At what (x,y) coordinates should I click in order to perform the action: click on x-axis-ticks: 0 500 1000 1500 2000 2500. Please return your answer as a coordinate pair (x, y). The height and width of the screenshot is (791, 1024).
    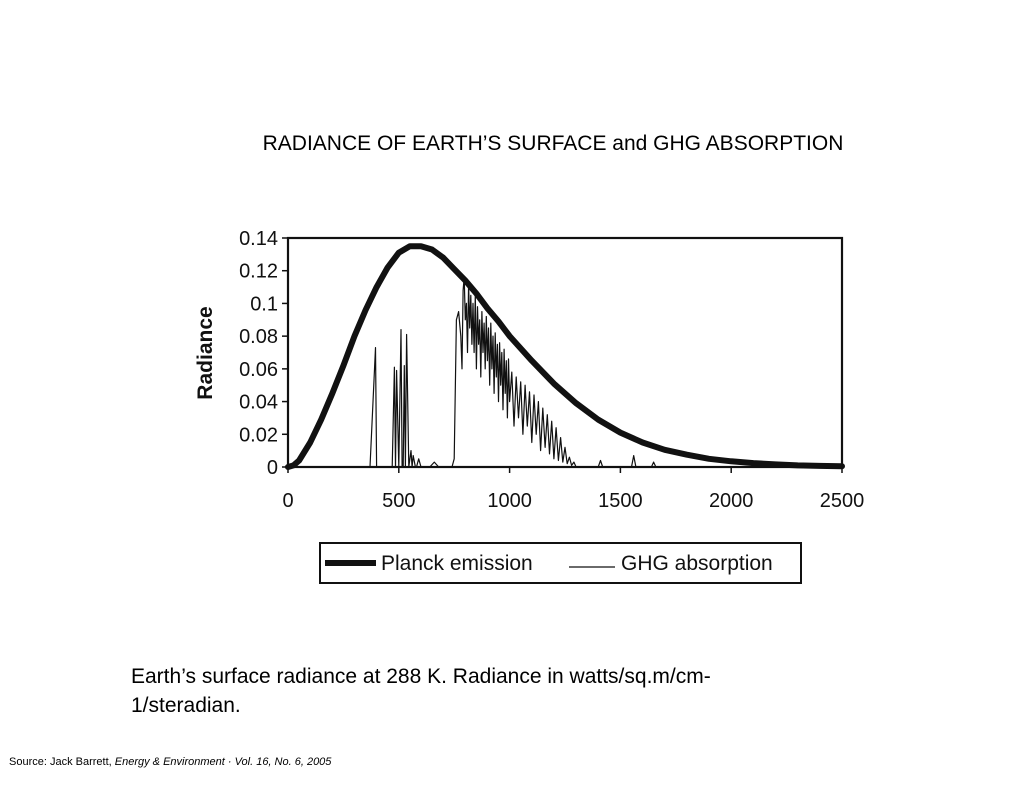
    Looking at the image, I should click on (573, 489).